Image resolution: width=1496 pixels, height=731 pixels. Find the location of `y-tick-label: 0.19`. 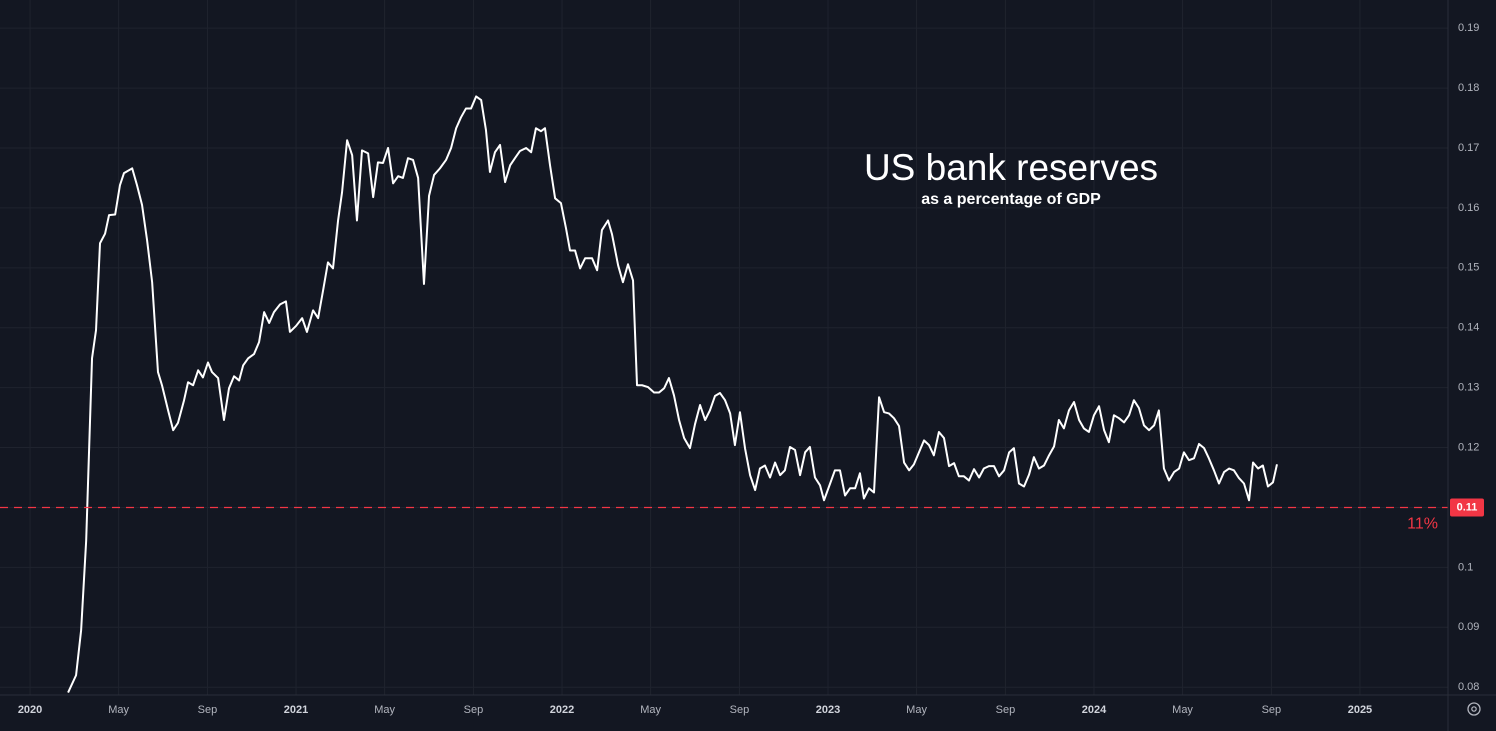

y-tick-label: 0.19 is located at coordinates (1468, 28).